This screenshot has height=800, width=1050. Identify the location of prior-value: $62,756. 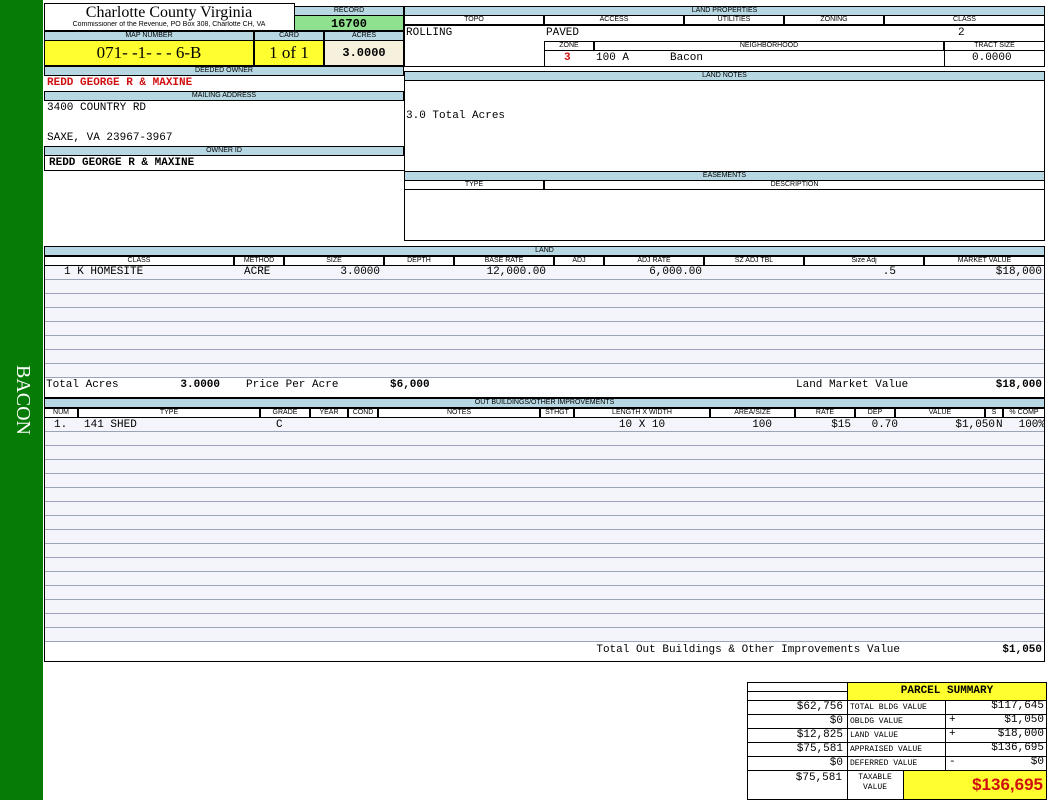
(797, 707).